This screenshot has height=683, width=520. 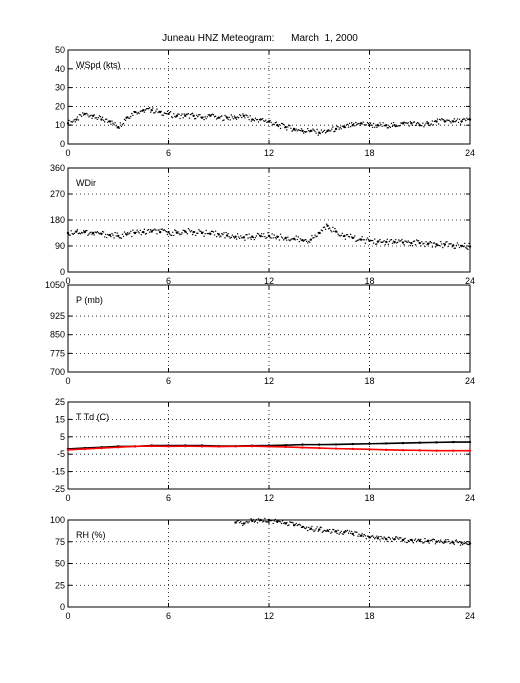 I want to click on chart-title: Juneau HNZ Meteogram: March 1, 2000, so click(x=260, y=38).